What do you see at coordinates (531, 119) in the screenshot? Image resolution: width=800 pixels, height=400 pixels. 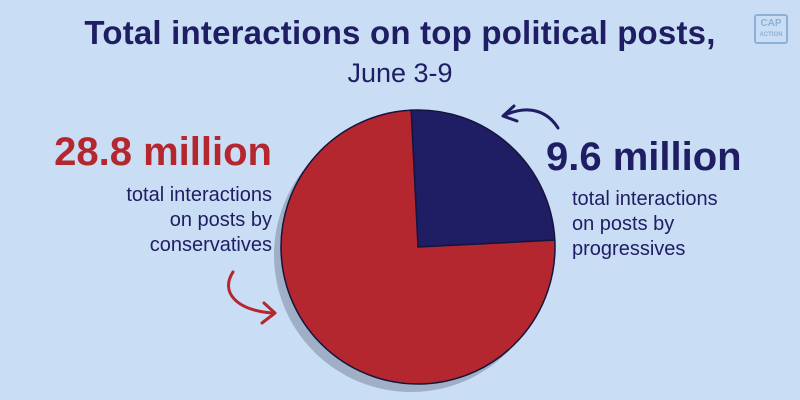 I see `progressives-arrow` at bounding box center [531, 119].